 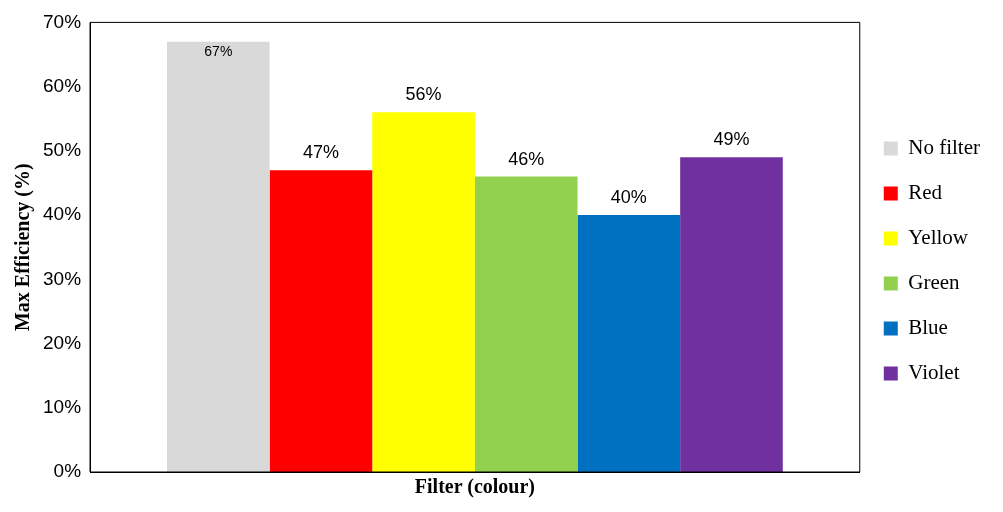 I want to click on y-tick-label: 10%, so click(x=62, y=407).